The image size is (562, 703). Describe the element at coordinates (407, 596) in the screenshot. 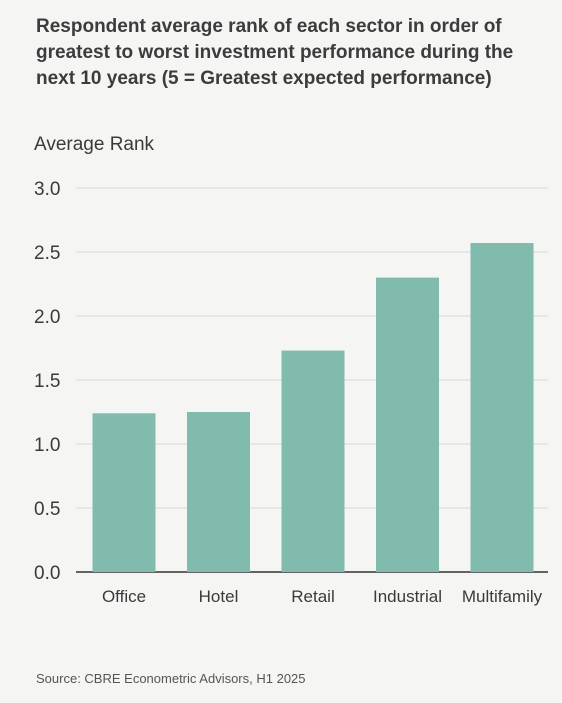

I see `x-tick-label: Industrial` at that location.